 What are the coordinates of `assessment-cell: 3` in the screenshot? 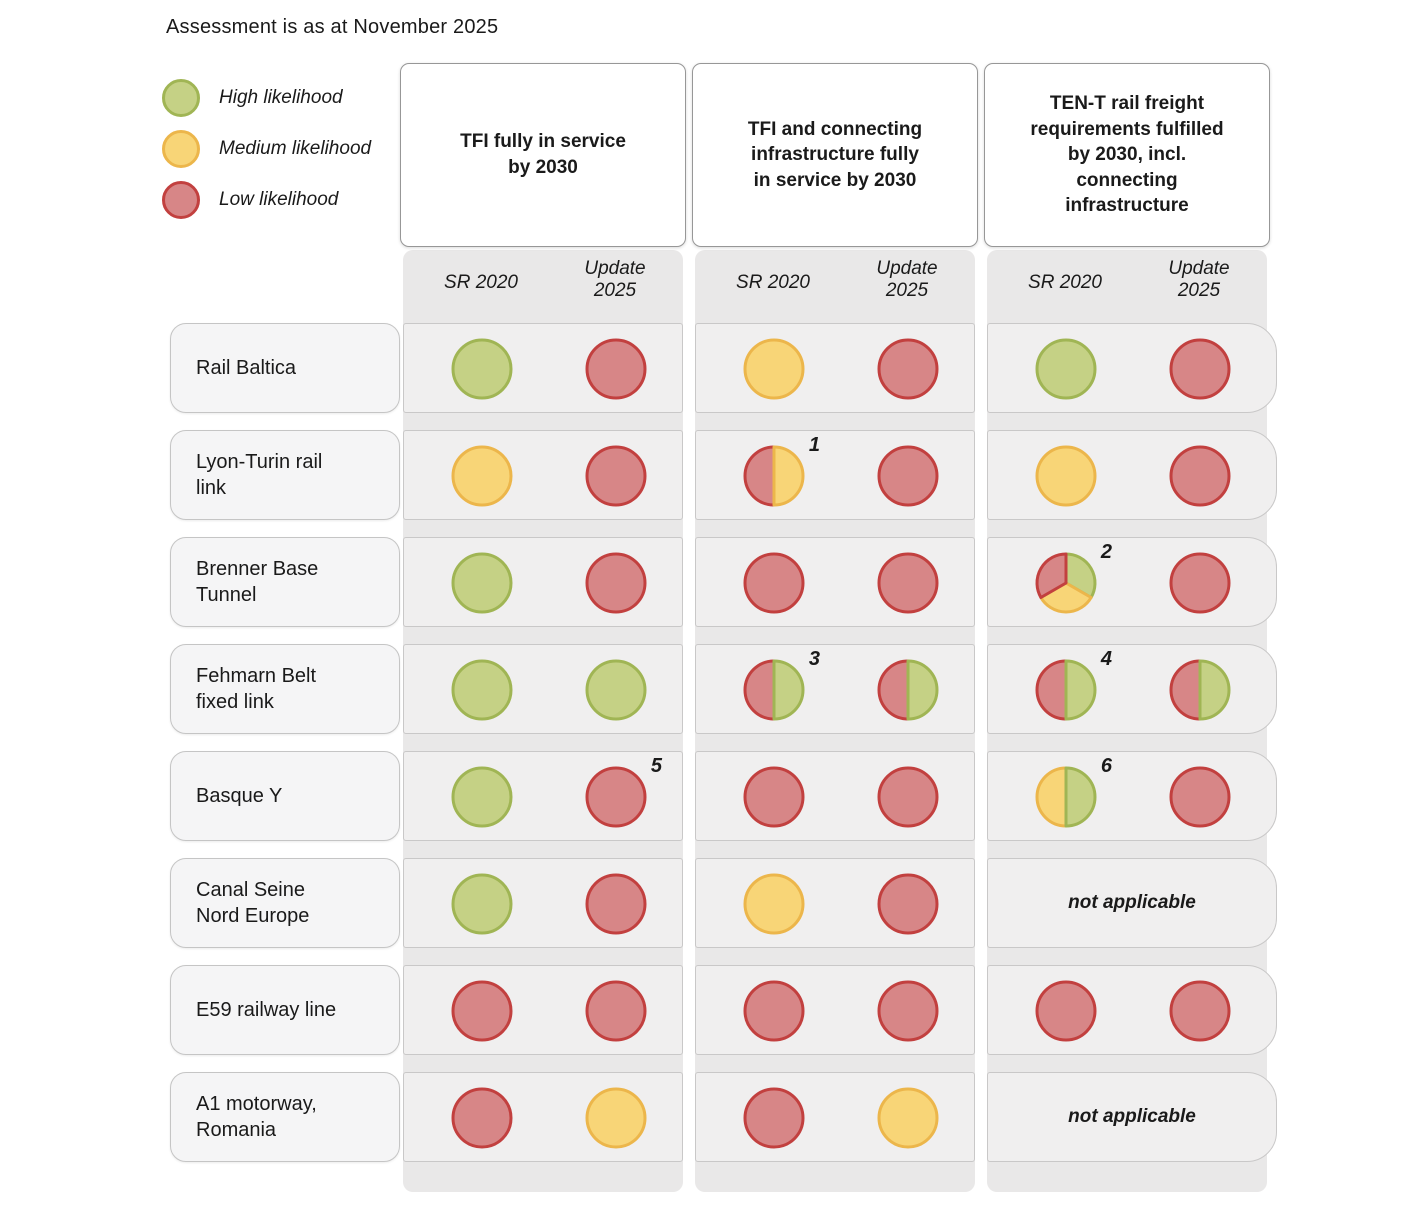 It's located at (835, 689).